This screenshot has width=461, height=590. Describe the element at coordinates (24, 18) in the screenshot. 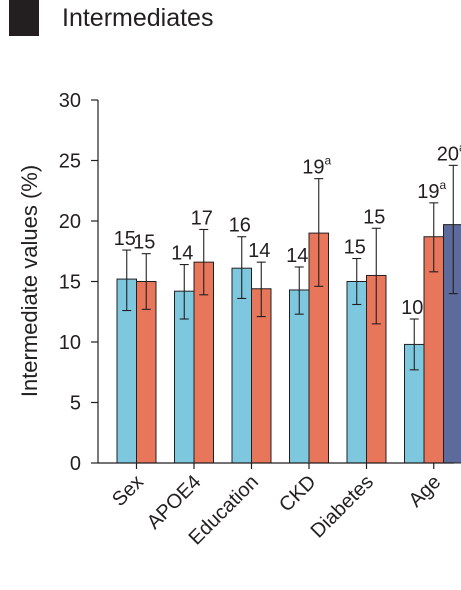

I see `header-square` at that location.